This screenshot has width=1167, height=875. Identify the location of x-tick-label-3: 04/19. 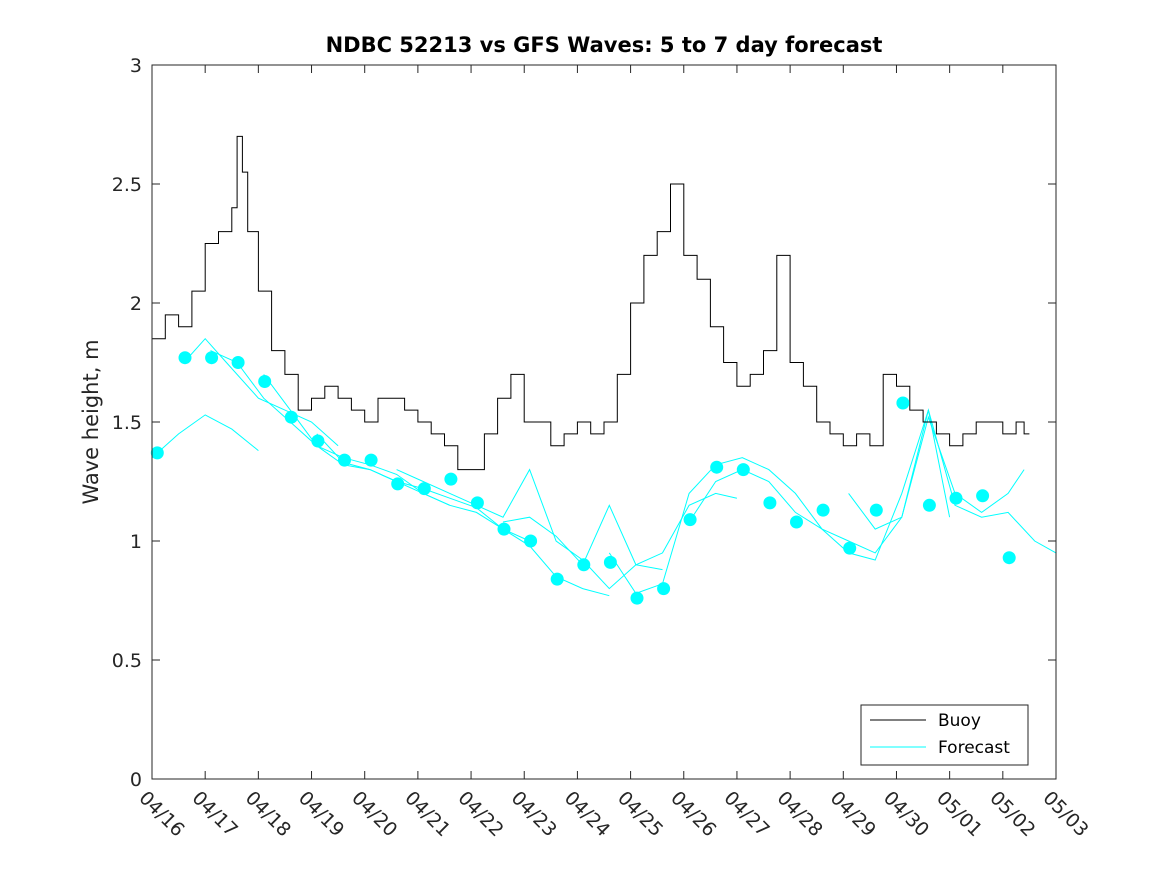
(321, 814).